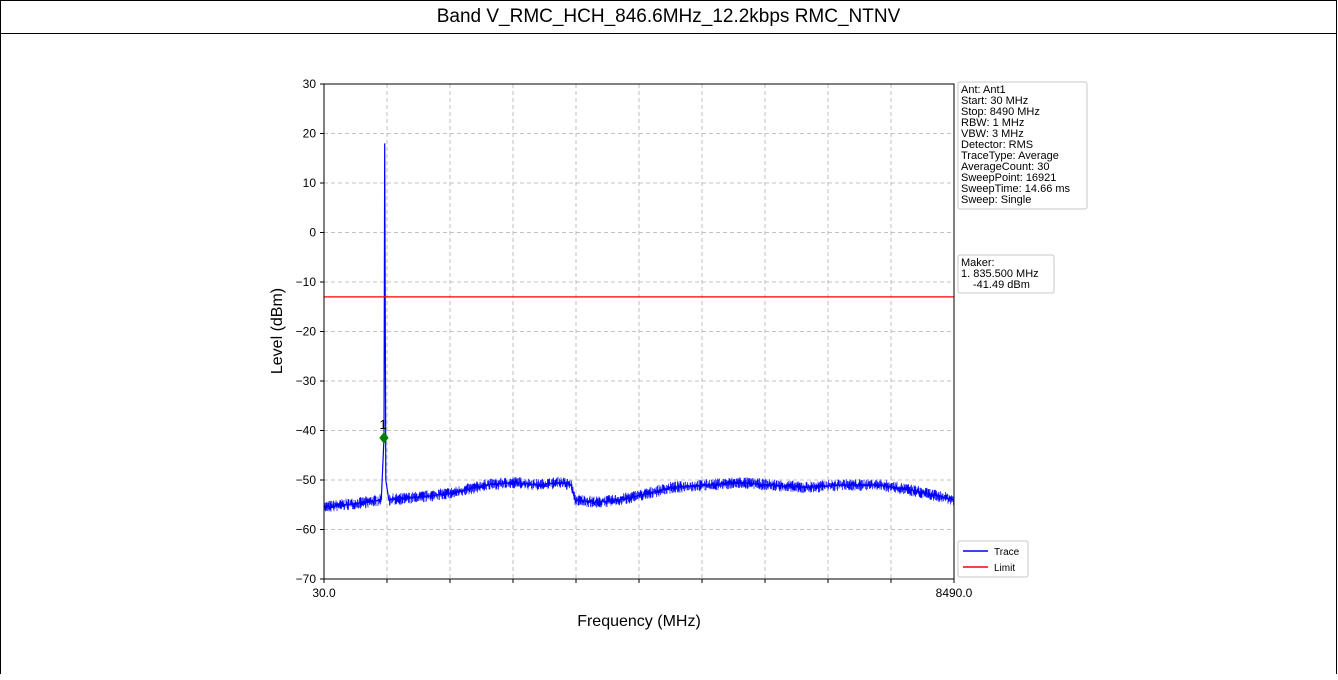 The image size is (1338, 680). I want to click on legend: Trace Limit, so click(993, 559).